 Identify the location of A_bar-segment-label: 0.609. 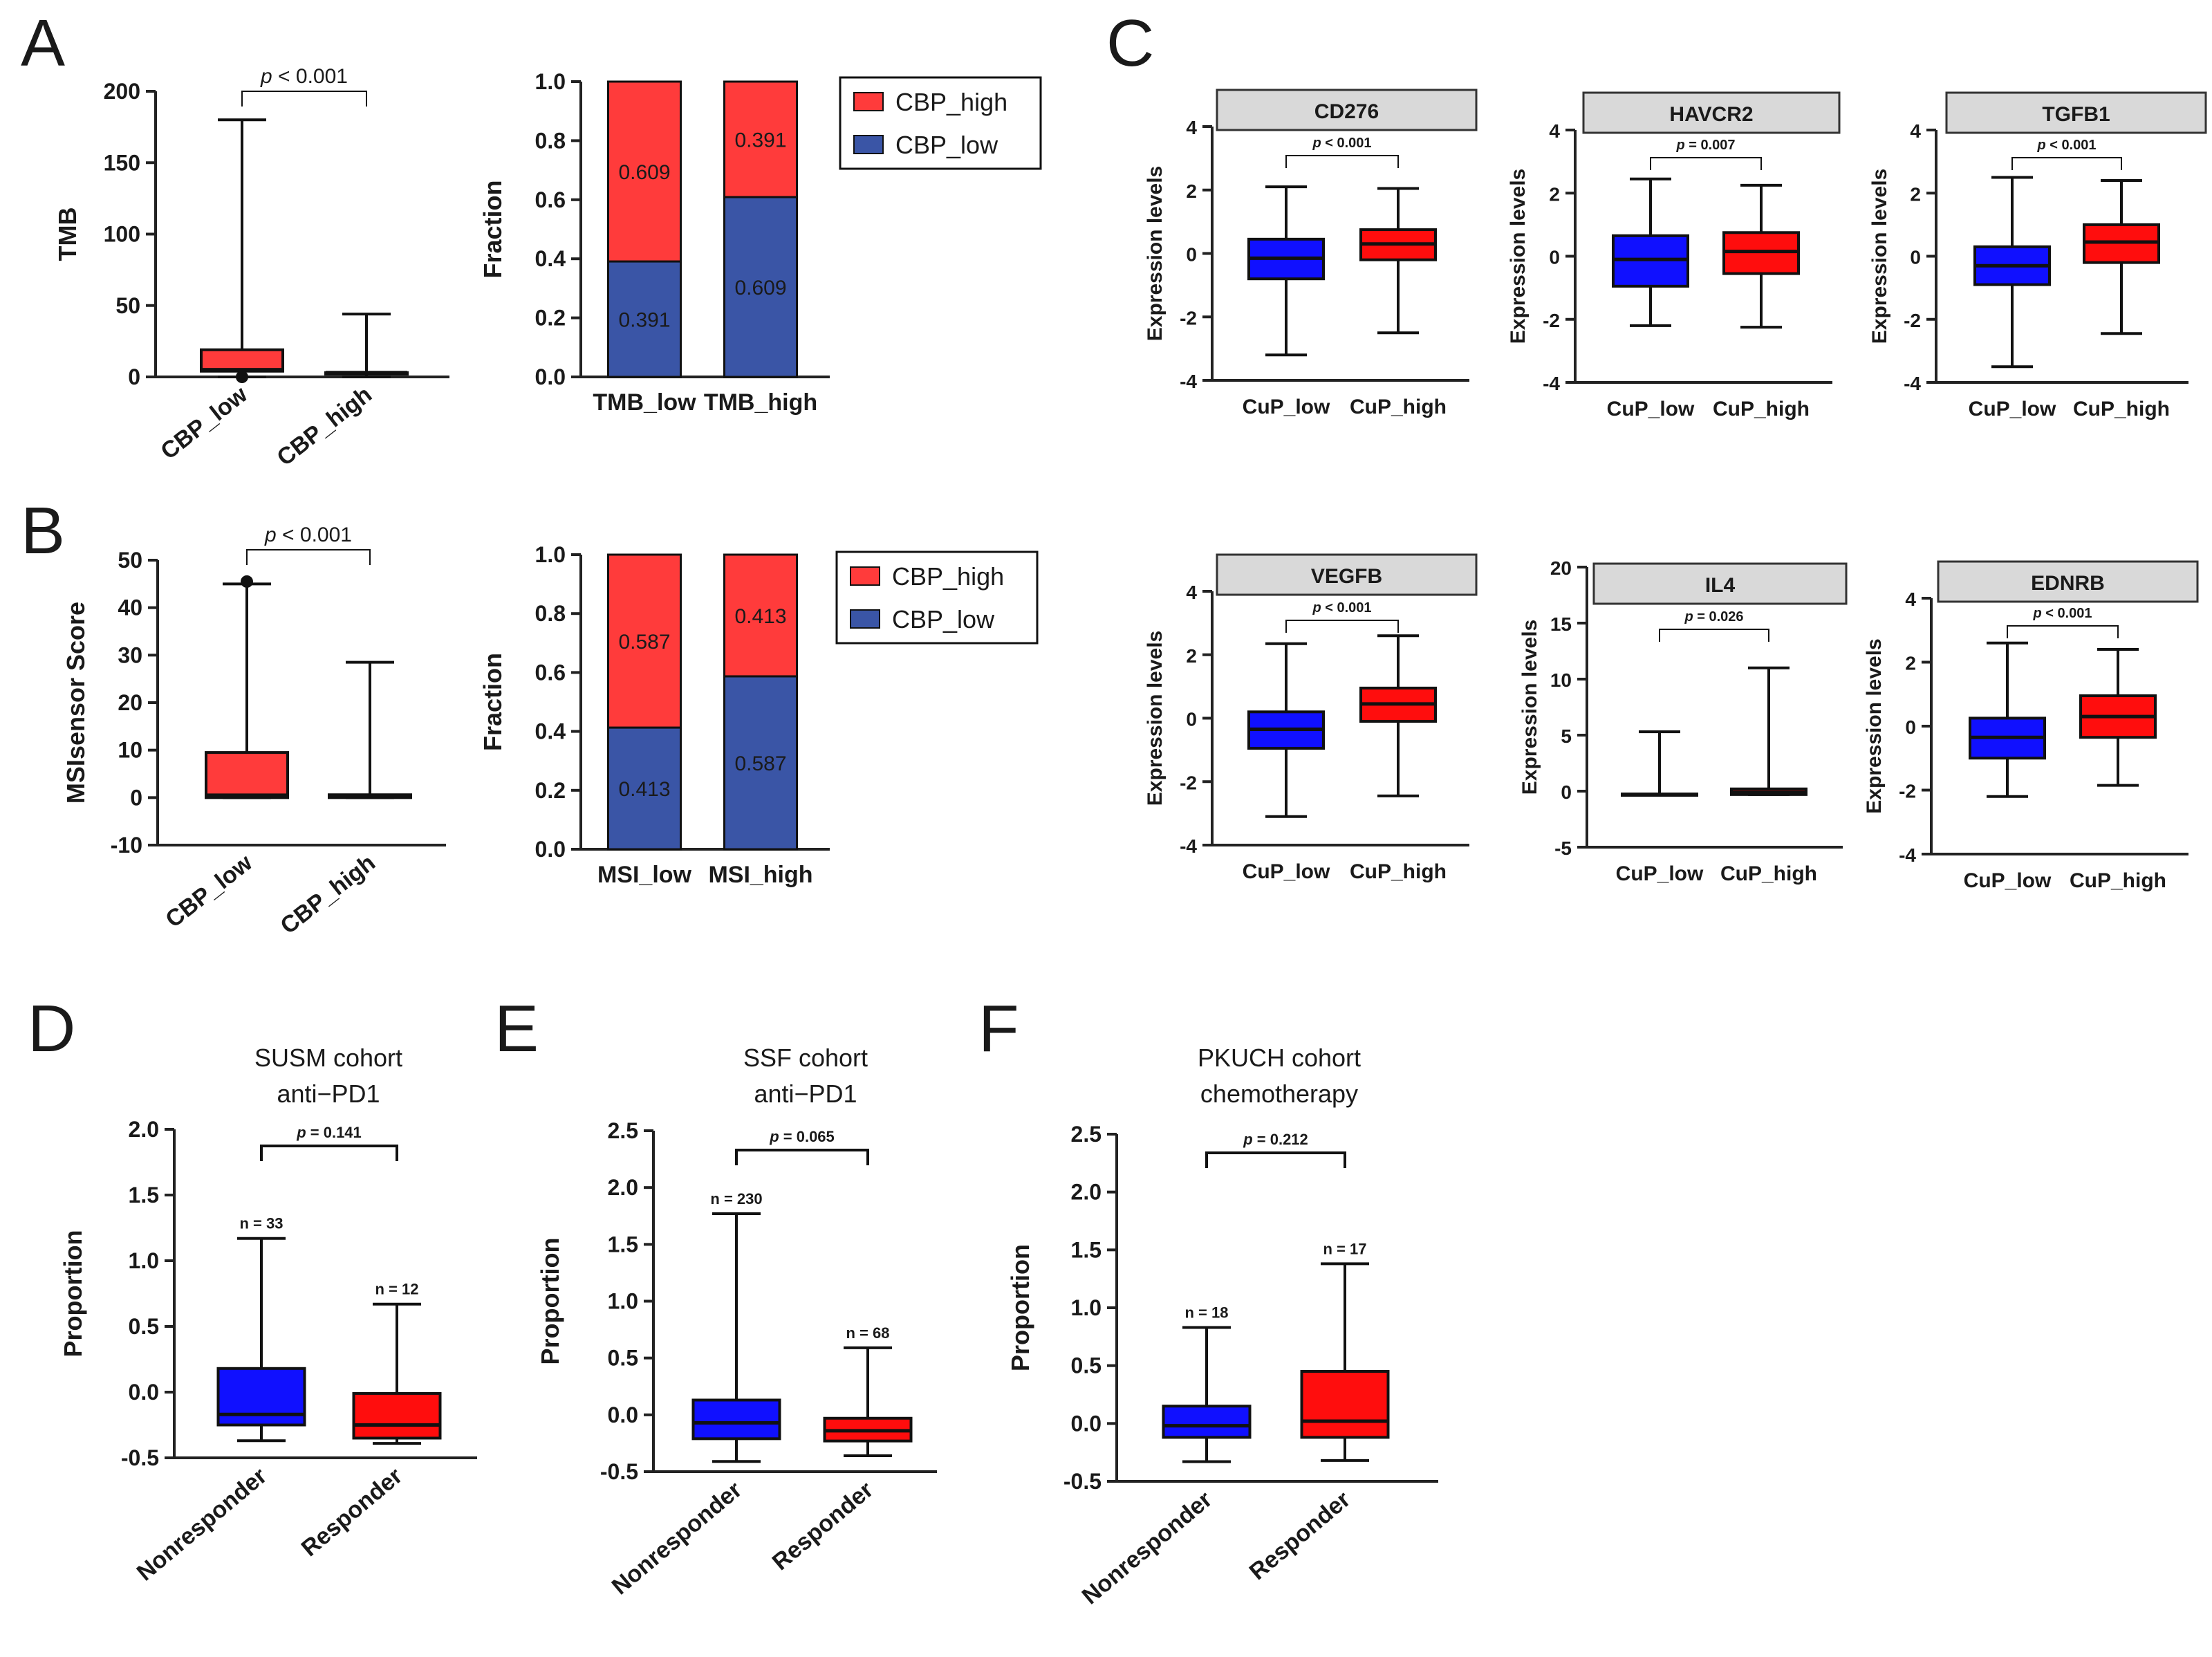
(644, 172).